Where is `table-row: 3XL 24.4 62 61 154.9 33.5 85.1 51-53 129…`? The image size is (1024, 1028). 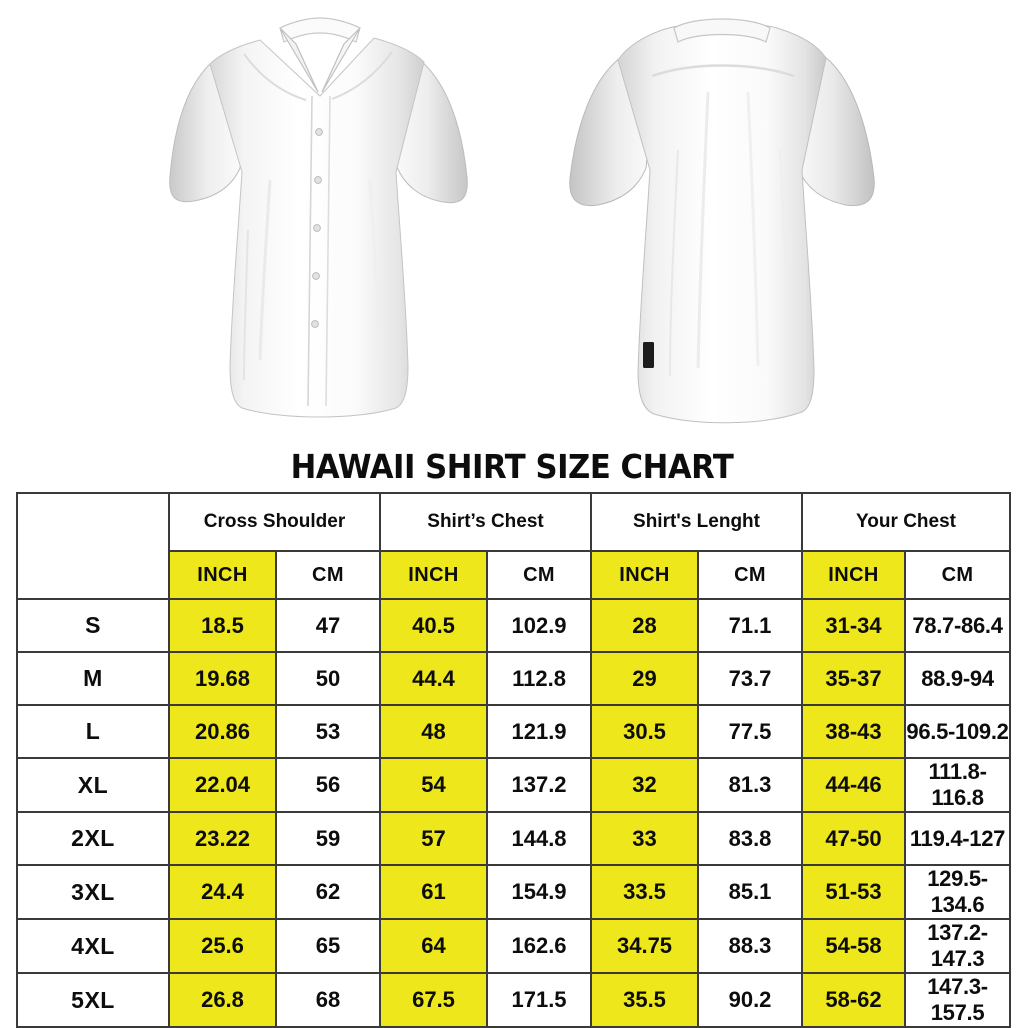
table-row: 3XL 24.4 62 61 154.9 33.5 85.1 51-53 129… is located at coordinates (514, 892).